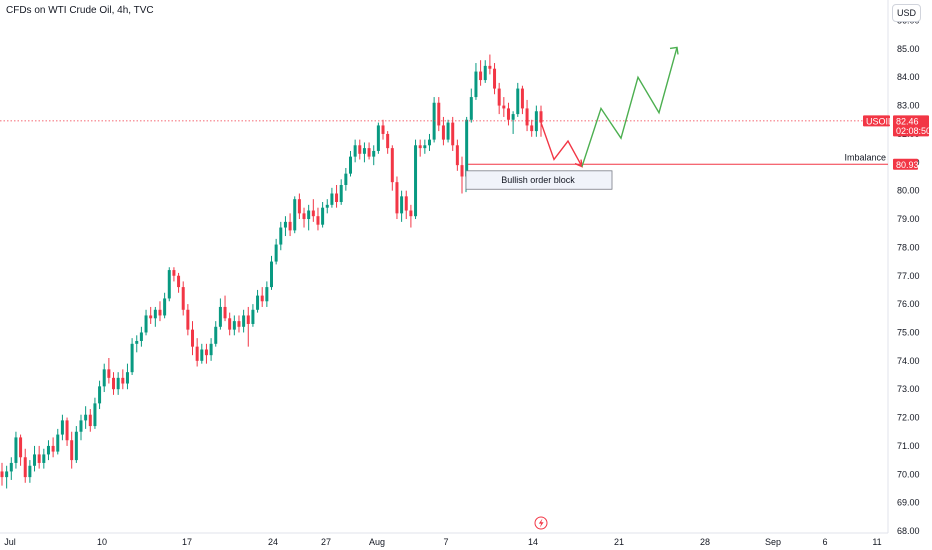 The height and width of the screenshot is (550, 932). What do you see at coordinates (907, 121) in the screenshot?
I see `current-price-value: 82.46` at bounding box center [907, 121].